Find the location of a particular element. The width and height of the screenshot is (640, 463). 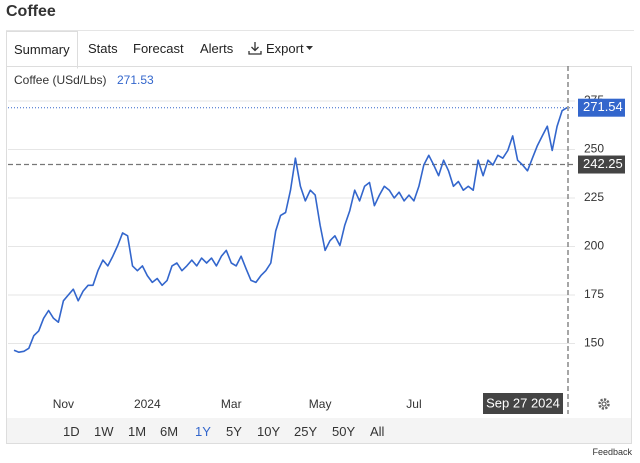

range-button: 10Y is located at coordinates (269, 431).